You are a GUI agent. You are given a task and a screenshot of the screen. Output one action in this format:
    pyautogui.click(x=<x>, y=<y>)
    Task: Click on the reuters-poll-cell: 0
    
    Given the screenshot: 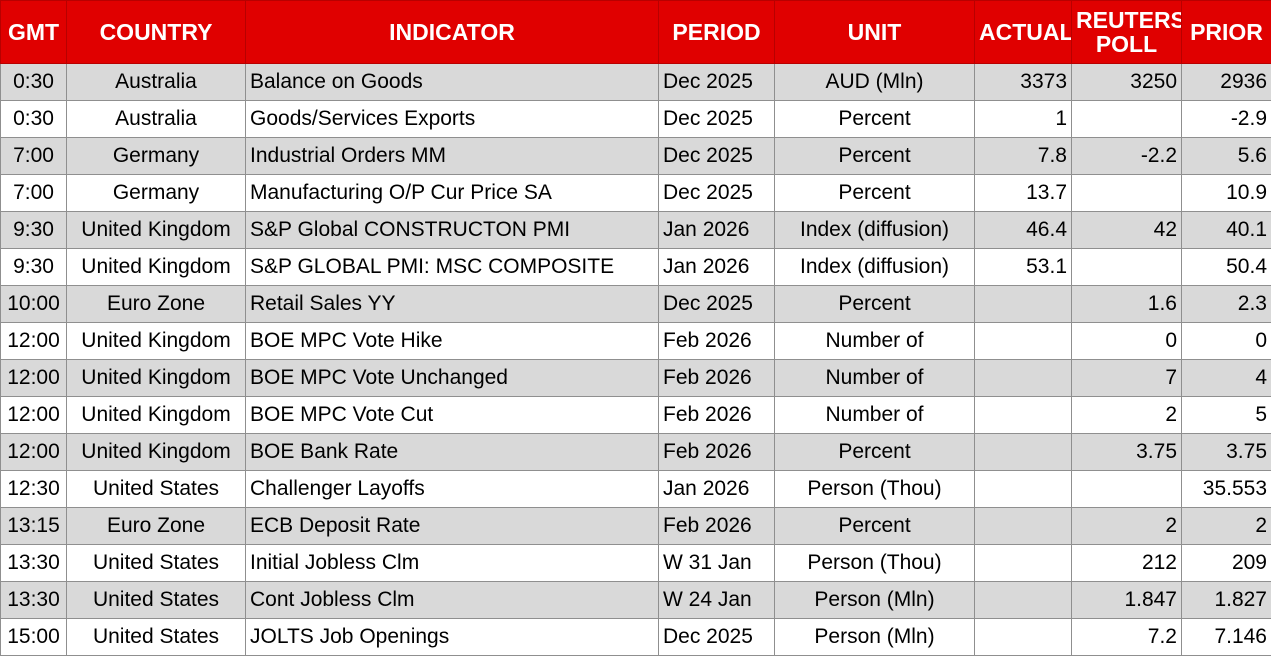 What is the action you would take?
    pyautogui.click(x=1127, y=341)
    